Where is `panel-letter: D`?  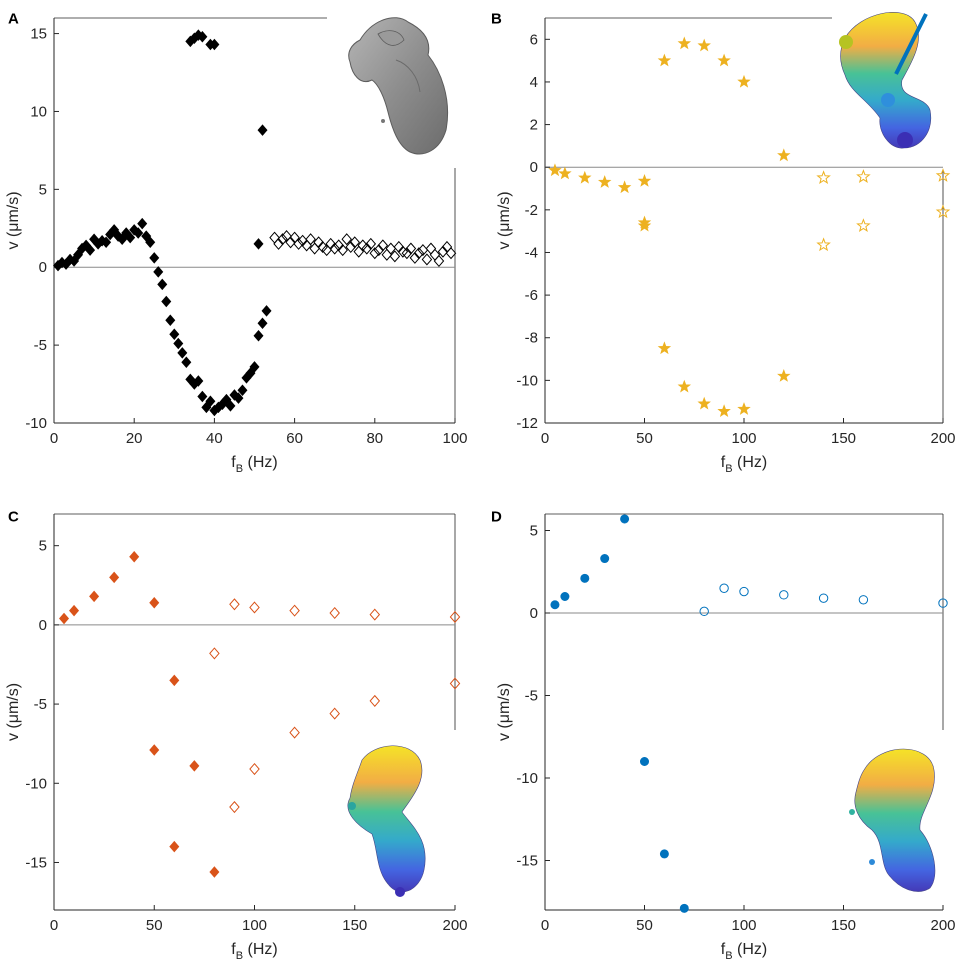 panel-letter: D is located at coordinates (496, 516).